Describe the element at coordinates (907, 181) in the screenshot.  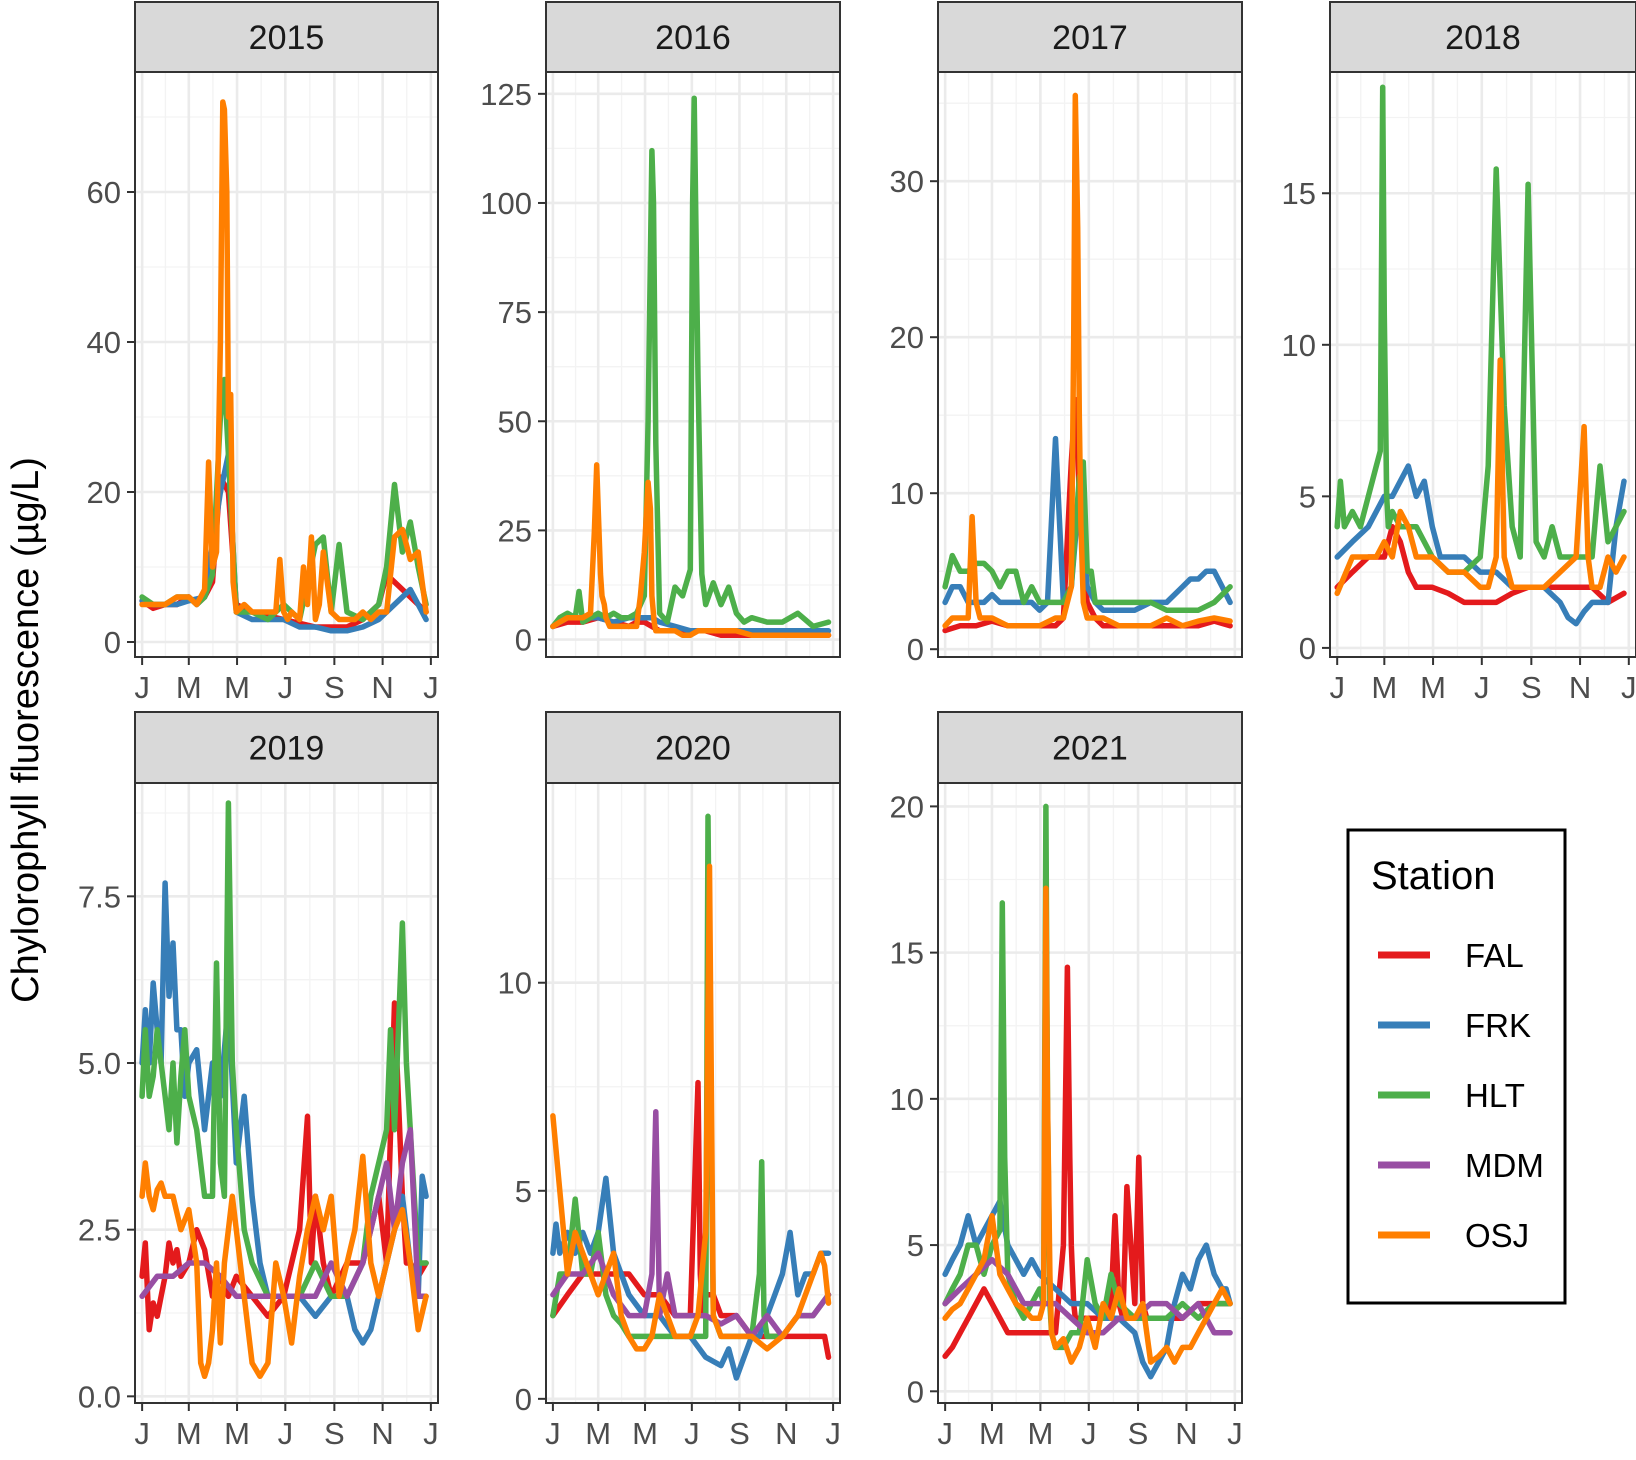
I see `y-tick-label: 30` at that location.